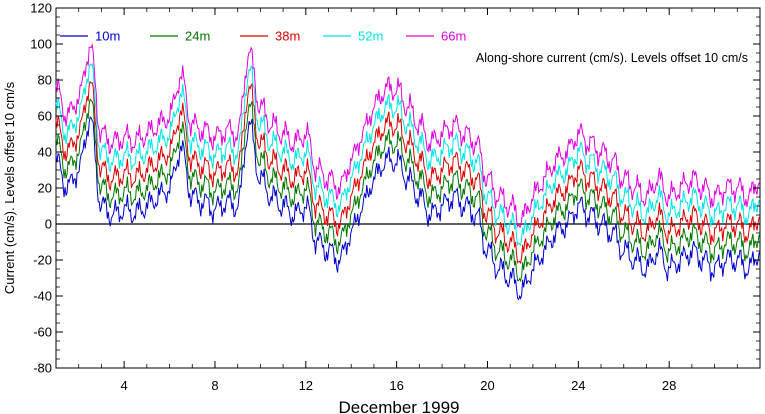  What do you see at coordinates (9, 187) in the screenshot?
I see `y-axis-label: Current (cm/s). Levels offset 10 cm/s` at bounding box center [9, 187].